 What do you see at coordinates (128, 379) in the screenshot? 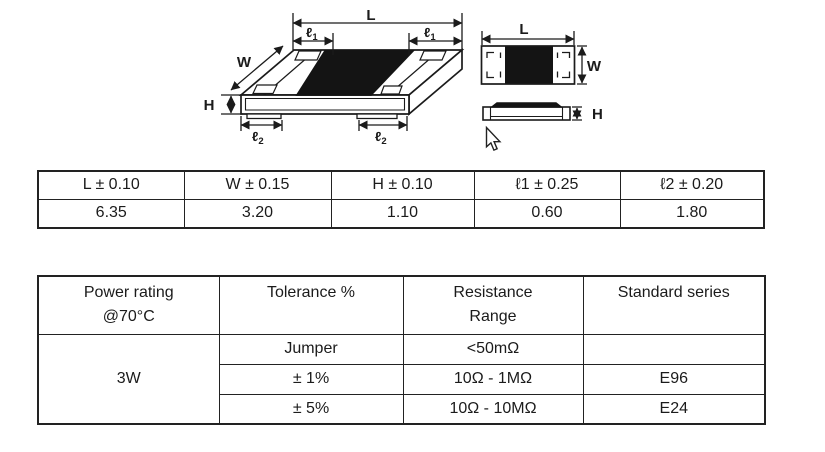
I see `power-rating-value: 3W` at bounding box center [128, 379].